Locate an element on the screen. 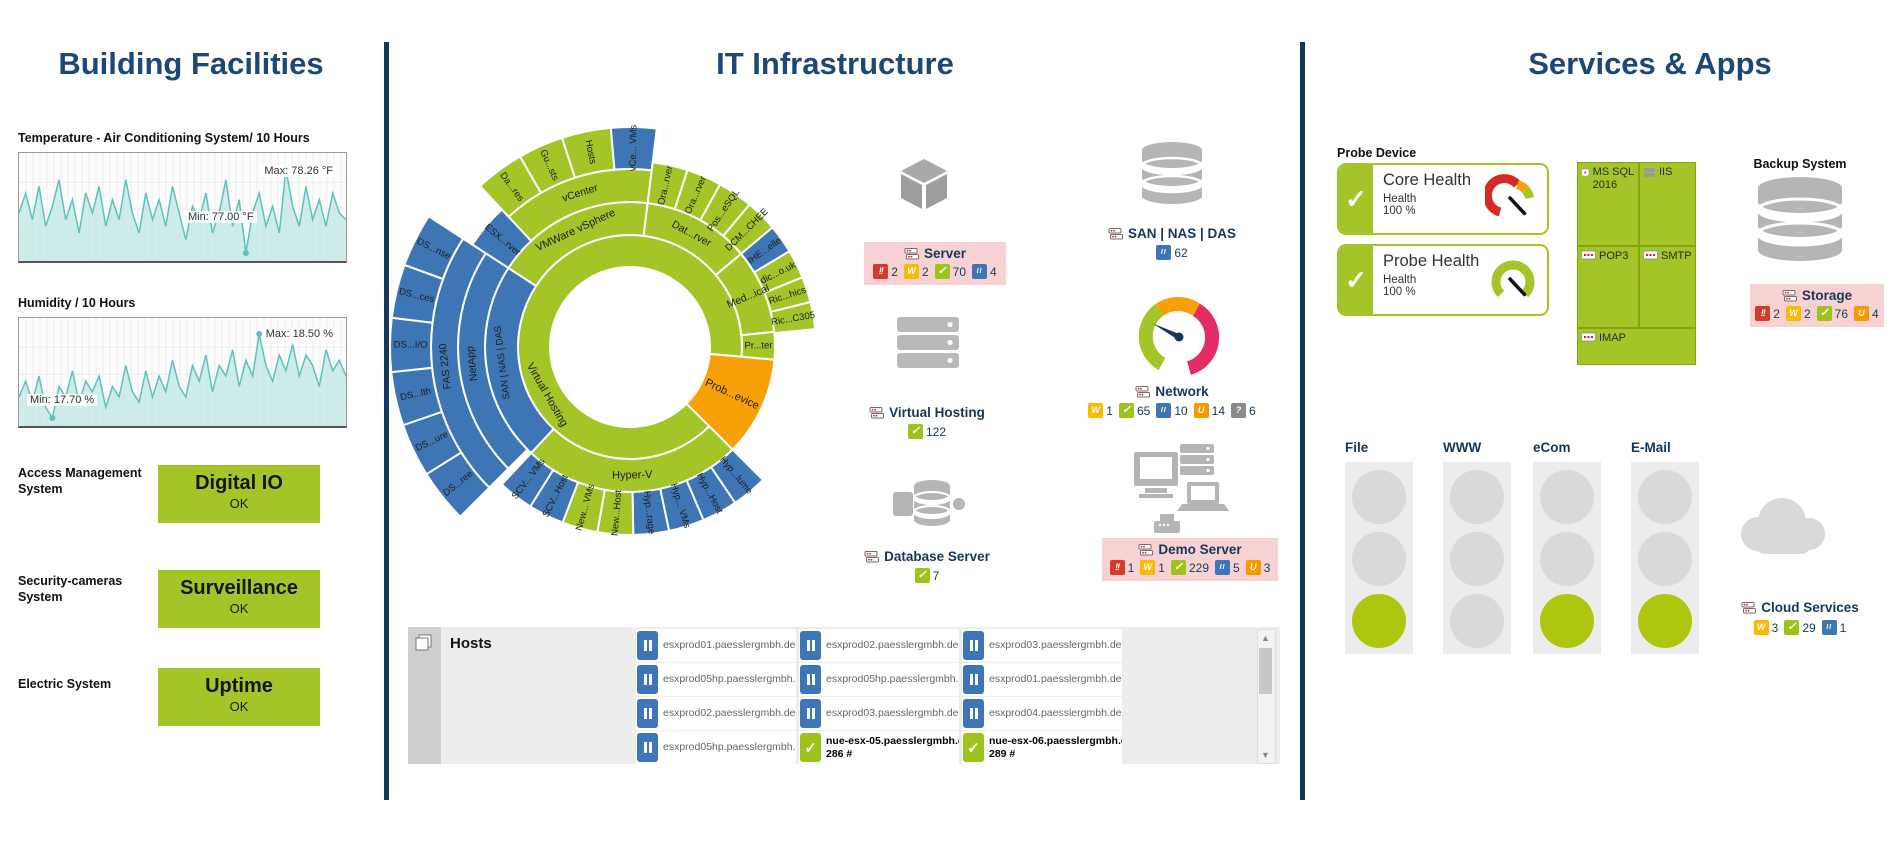 This screenshot has height=856, width=1891. san-nas-das-device-link: SAN | NAS | DAS is located at coordinates (1172, 233).